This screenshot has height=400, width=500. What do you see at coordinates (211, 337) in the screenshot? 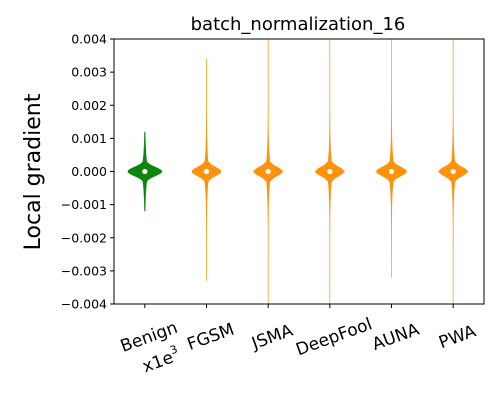
I see `x-tick-label-fgsm: FGSM` at bounding box center [211, 337].